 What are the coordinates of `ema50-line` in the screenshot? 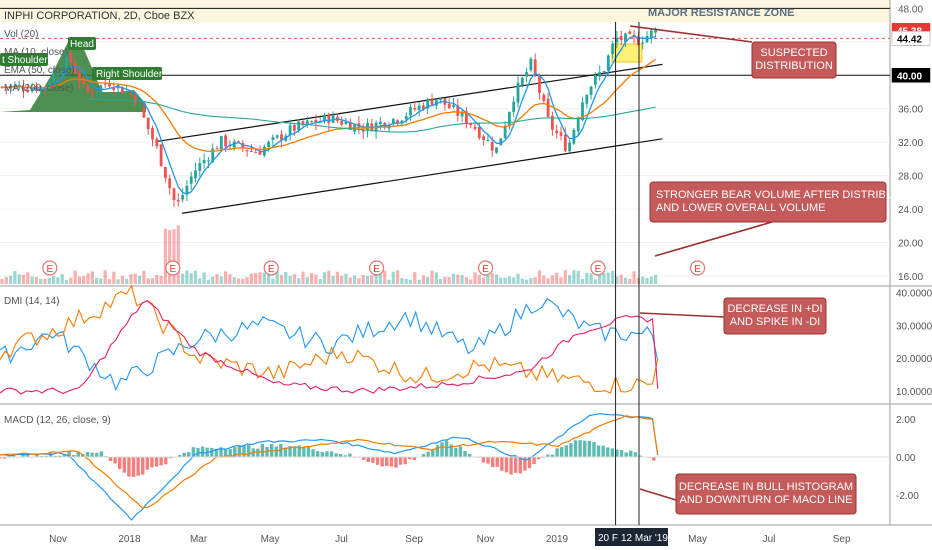 It's located at (329, 105).